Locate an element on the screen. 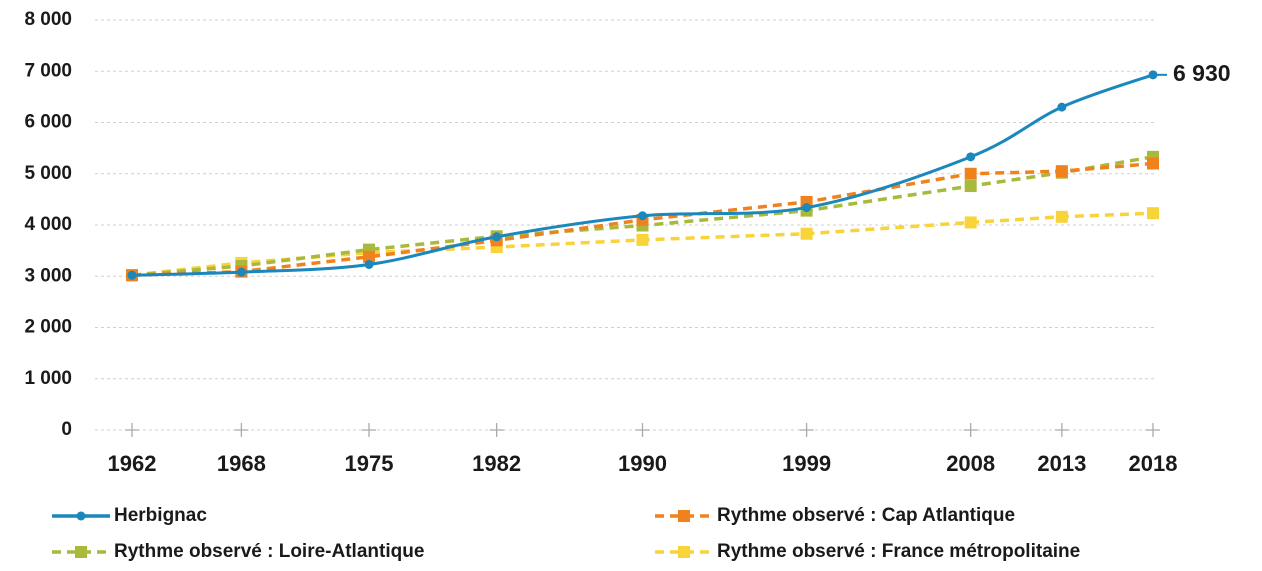 The image size is (1262, 571). x-tick-label: 1999 is located at coordinates (806, 463).